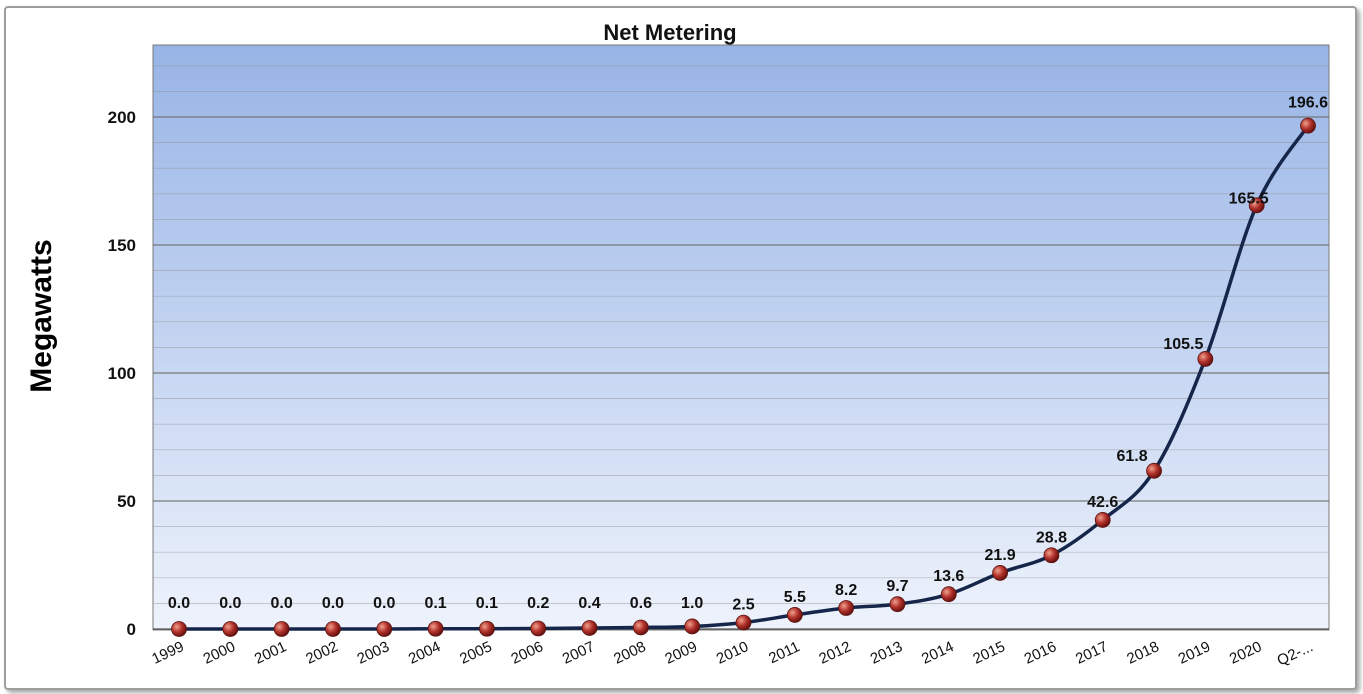 This screenshot has height=694, width=1363. I want to click on x-tick-label: 2014, so click(937, 653).